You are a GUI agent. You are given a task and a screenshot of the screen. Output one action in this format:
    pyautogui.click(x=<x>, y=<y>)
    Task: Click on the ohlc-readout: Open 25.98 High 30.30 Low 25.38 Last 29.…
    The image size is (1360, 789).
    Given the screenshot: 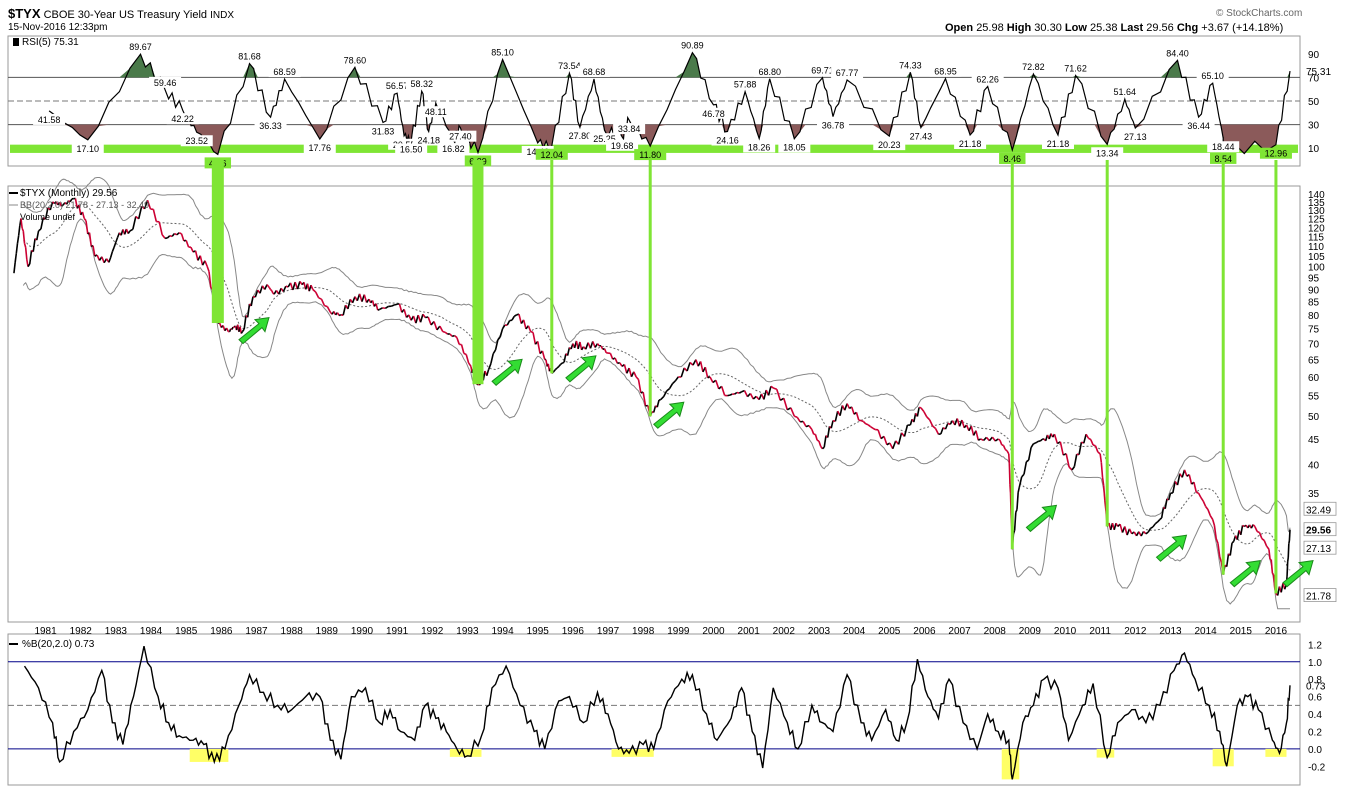 What is the action you would take?
    pyautogui.click(x=1114, y=28)
    